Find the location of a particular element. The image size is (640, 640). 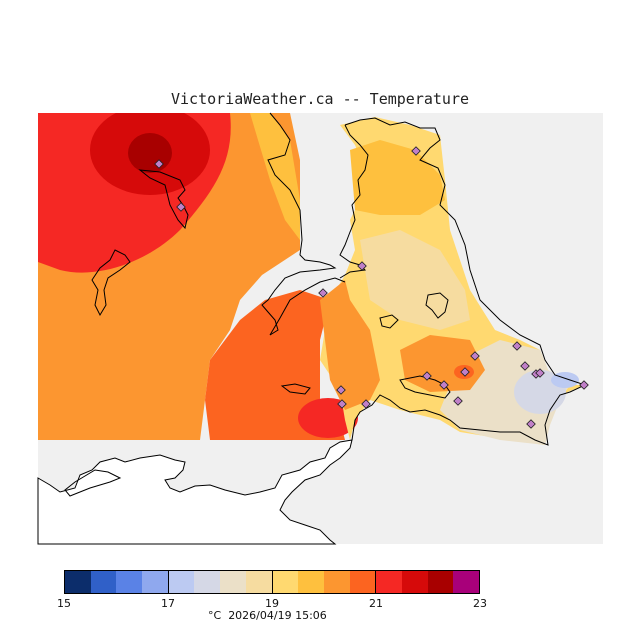

temperature-zone-east-light is located at coordinates (415, 280).